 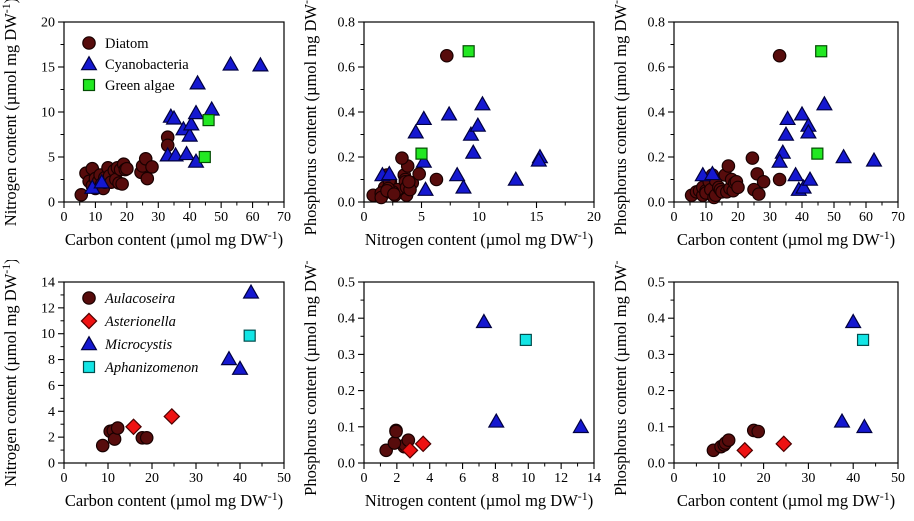 I want to click on x-tick-label: 15, so click(x=537, y=217).